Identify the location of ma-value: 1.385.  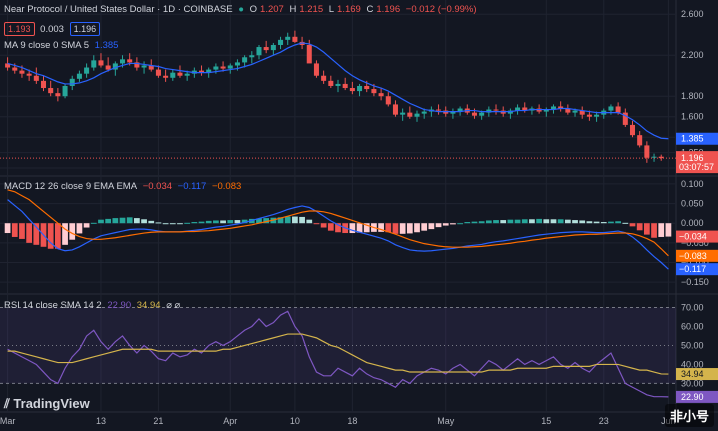
(106, 45).